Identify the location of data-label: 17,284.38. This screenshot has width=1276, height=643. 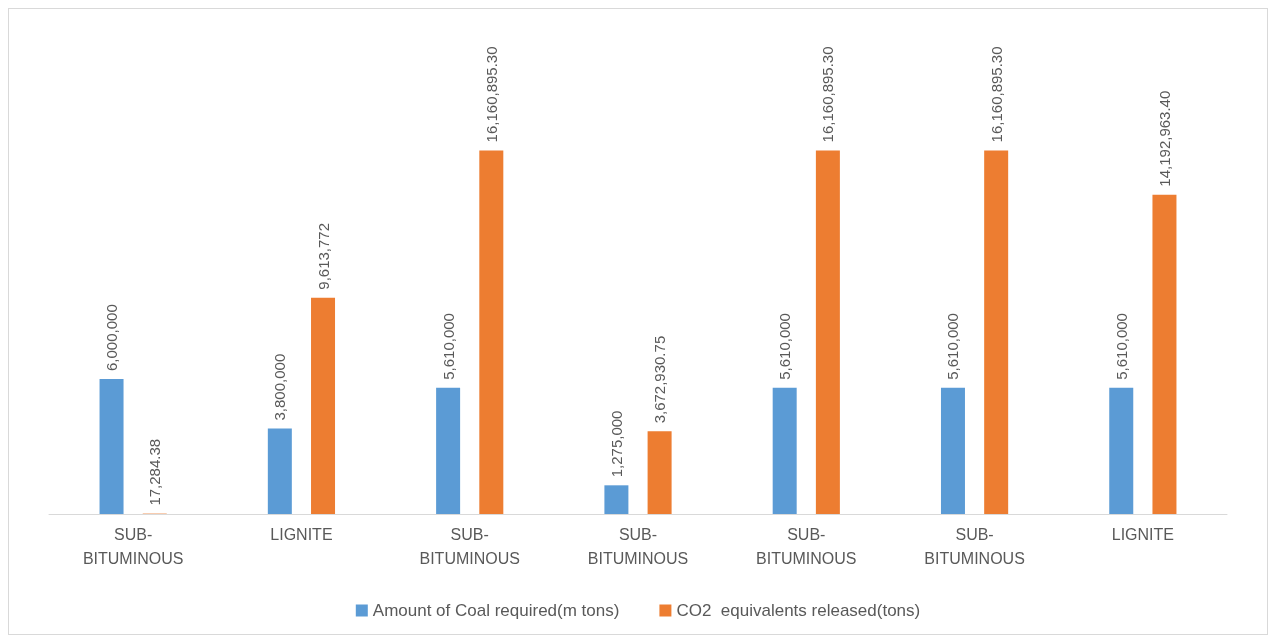
(155, 472).